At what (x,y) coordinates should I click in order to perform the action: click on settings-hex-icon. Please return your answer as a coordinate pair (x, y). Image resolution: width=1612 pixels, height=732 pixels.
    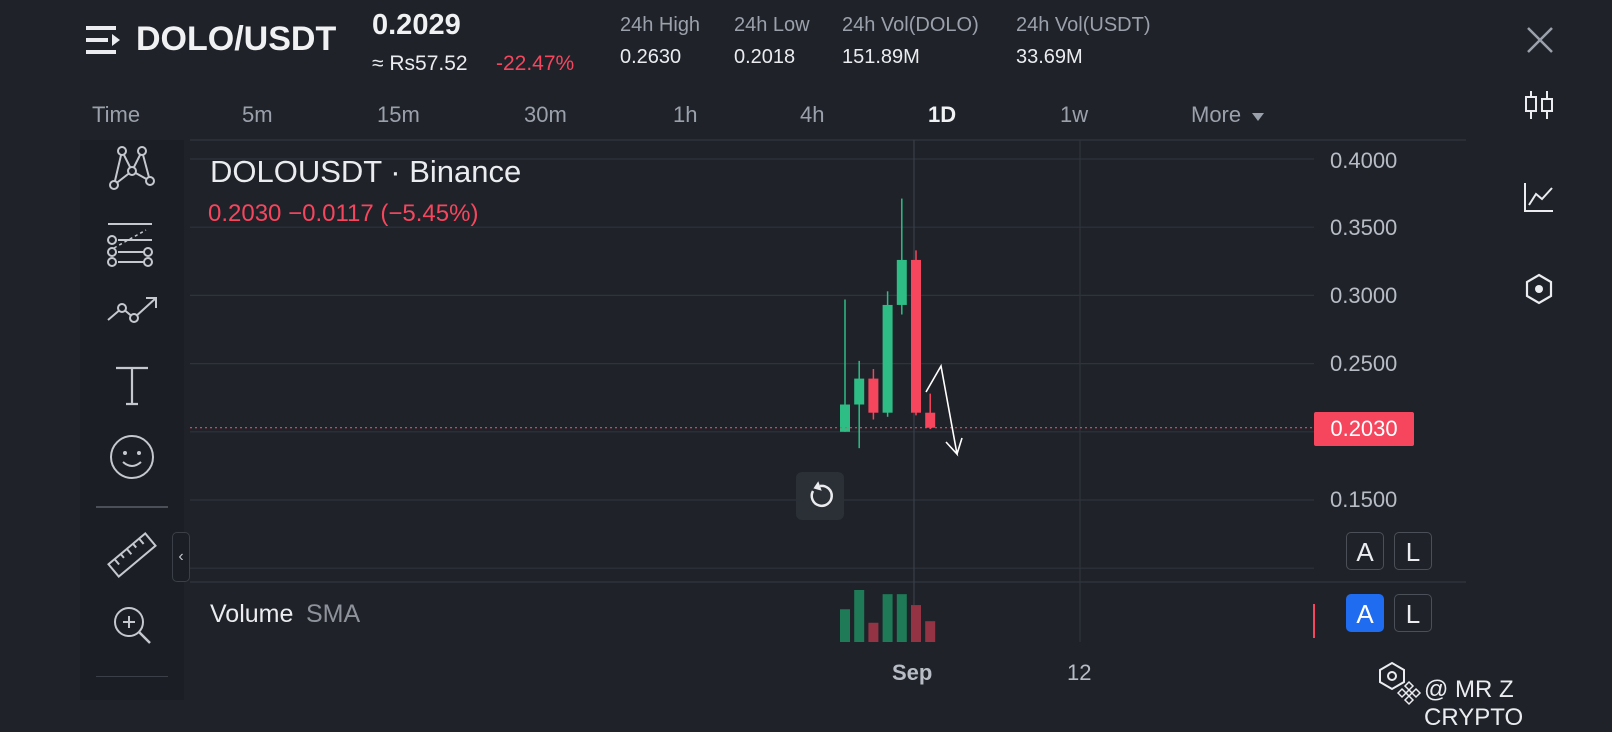
    Looking at the image, I should click on (1392, 676).